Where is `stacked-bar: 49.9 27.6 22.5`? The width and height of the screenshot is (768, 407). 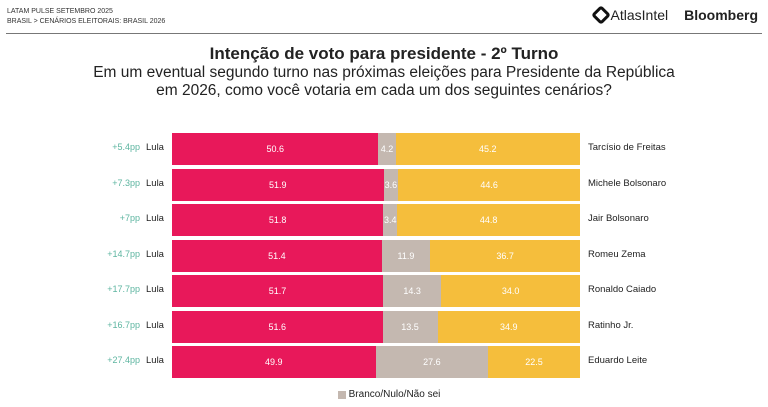
stacked-bar: 49.9 27.6 22.5 is located at coordinates (376, 362).